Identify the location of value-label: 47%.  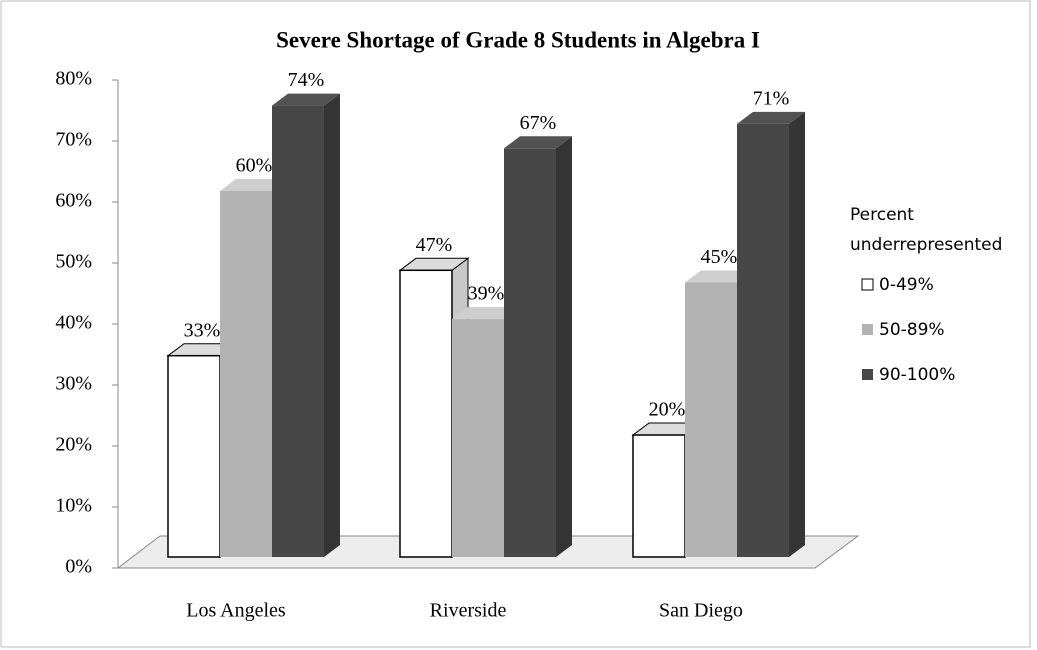
(434, 245).